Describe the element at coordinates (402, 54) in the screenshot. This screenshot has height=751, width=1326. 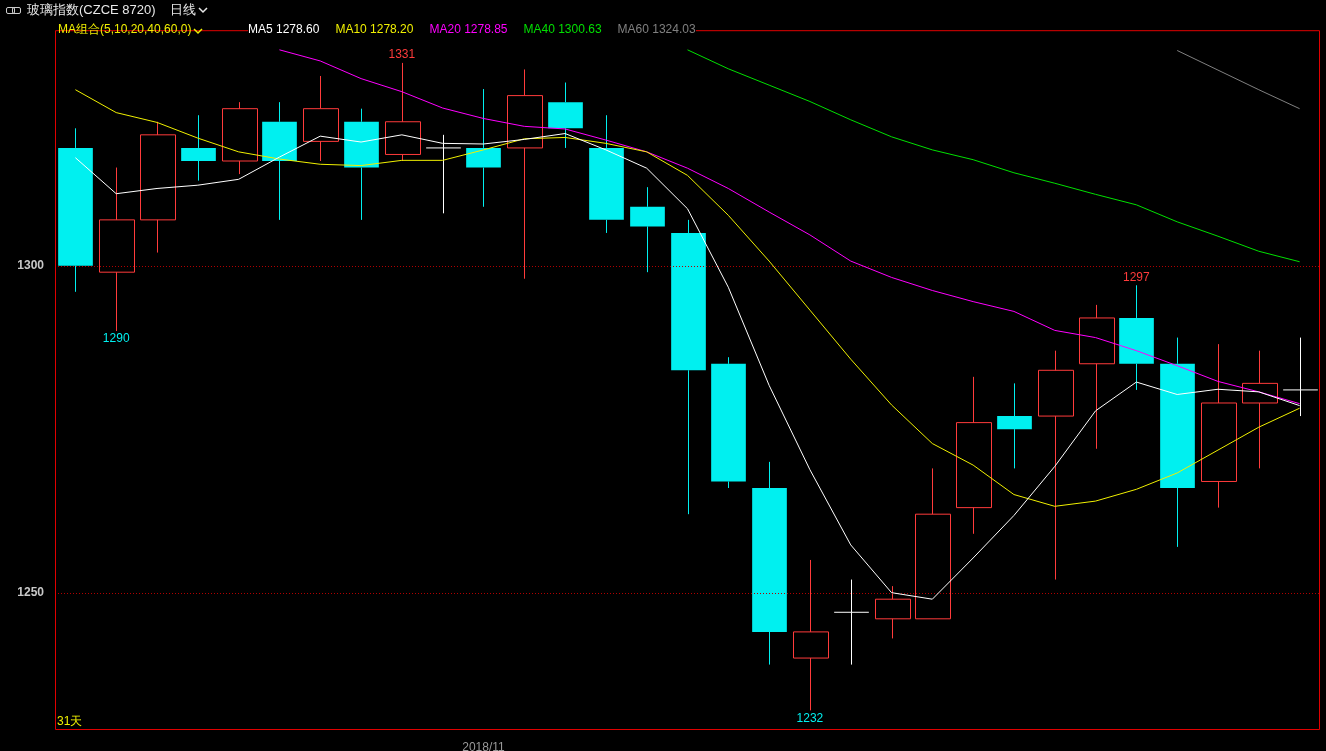
I see `annotation: 1331` at that location.